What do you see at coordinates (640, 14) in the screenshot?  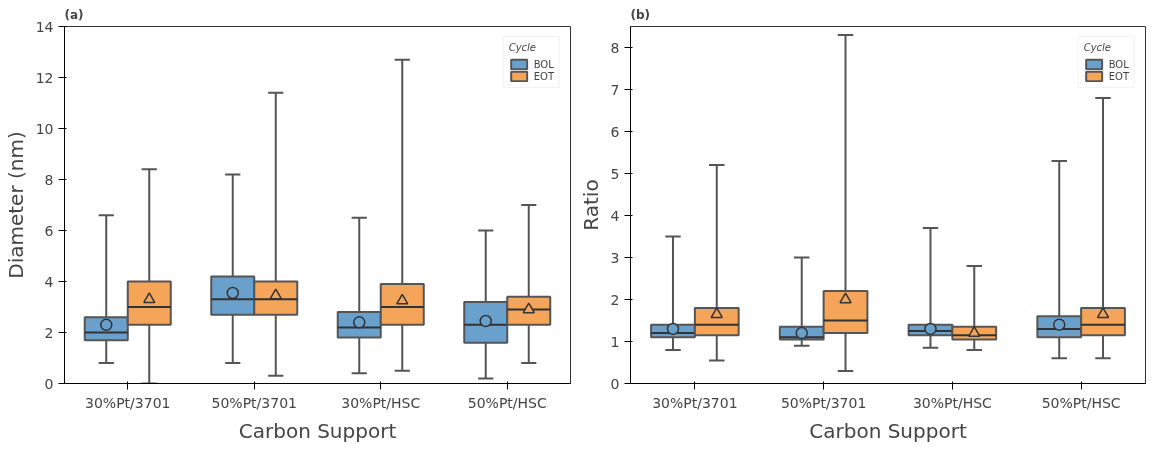 I see `chart-title: (b)` at bounding box center [640, 14].